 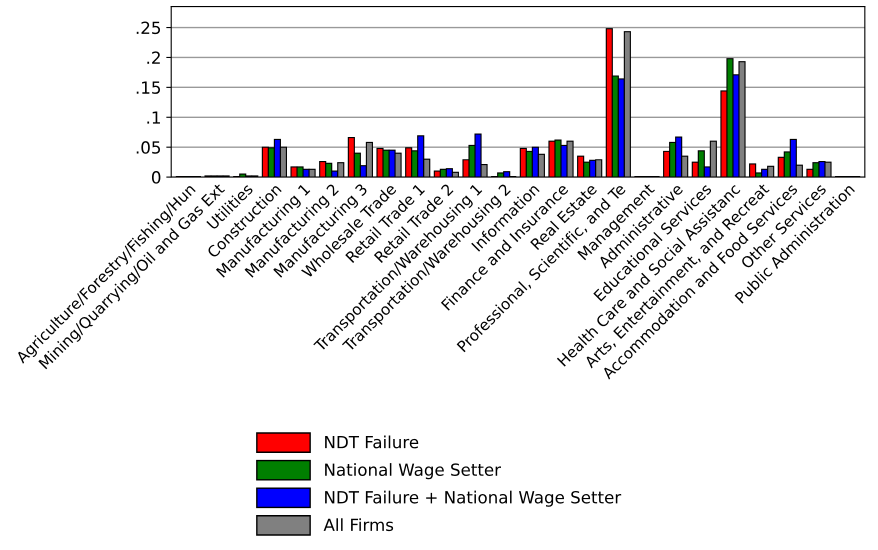 I want to click on y-tick-label: .15, so click(x=148, y=88).